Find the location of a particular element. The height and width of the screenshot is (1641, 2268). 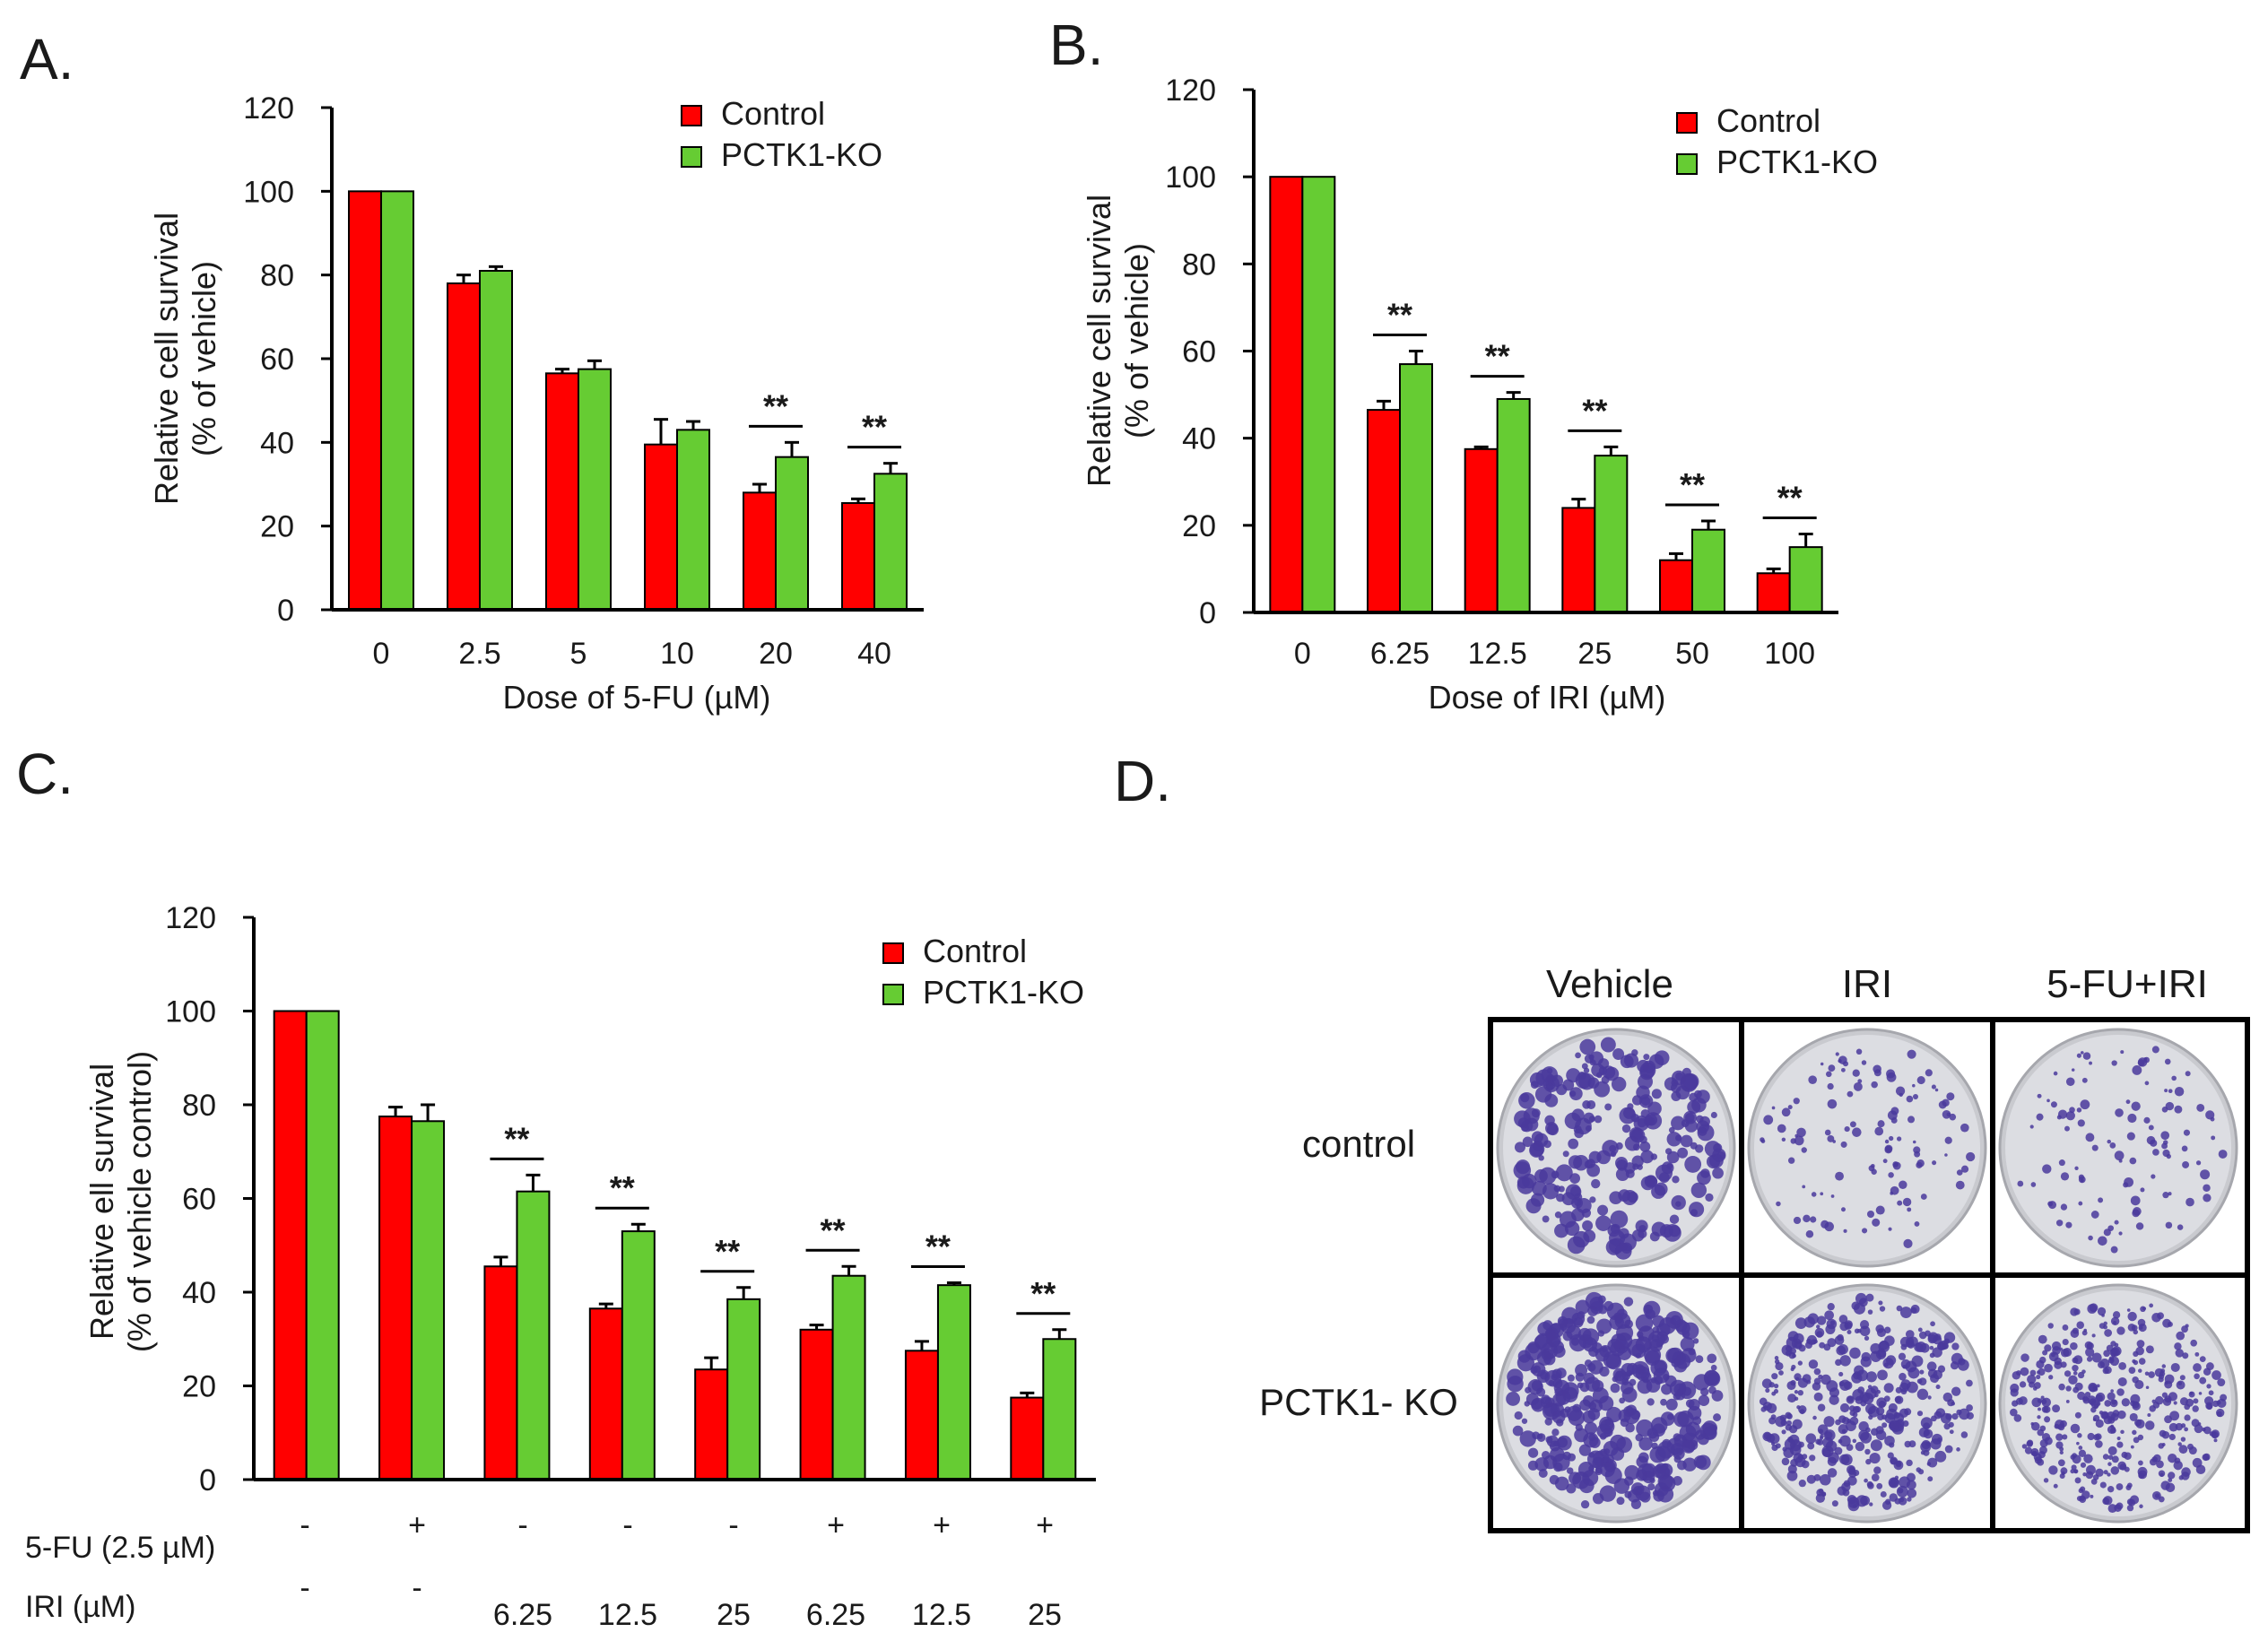

y-tick-label: 100 is located at coordinates (268, 192).